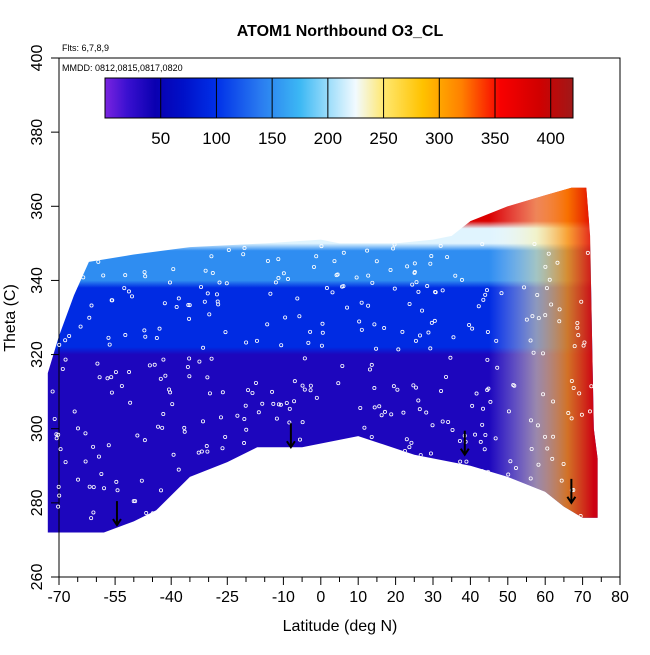 The image size is (650, 655). What do you see at coordinates (471, 597) in the screenshot?
I see `x-tick-label: 40` at bounding box center [471, 597].